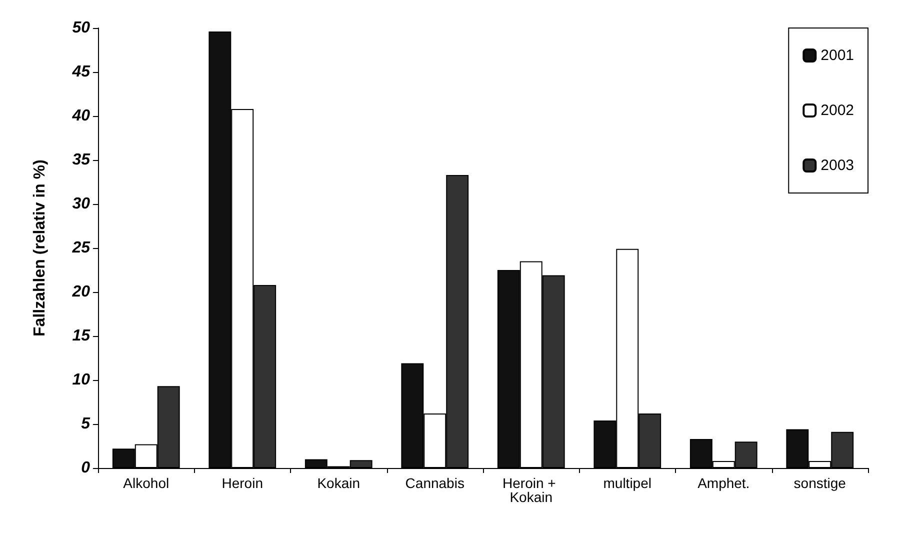  Describe the element at coordinates (434, 483) in the screenshot. I see `x-tick-label: Cannabis` at that location.